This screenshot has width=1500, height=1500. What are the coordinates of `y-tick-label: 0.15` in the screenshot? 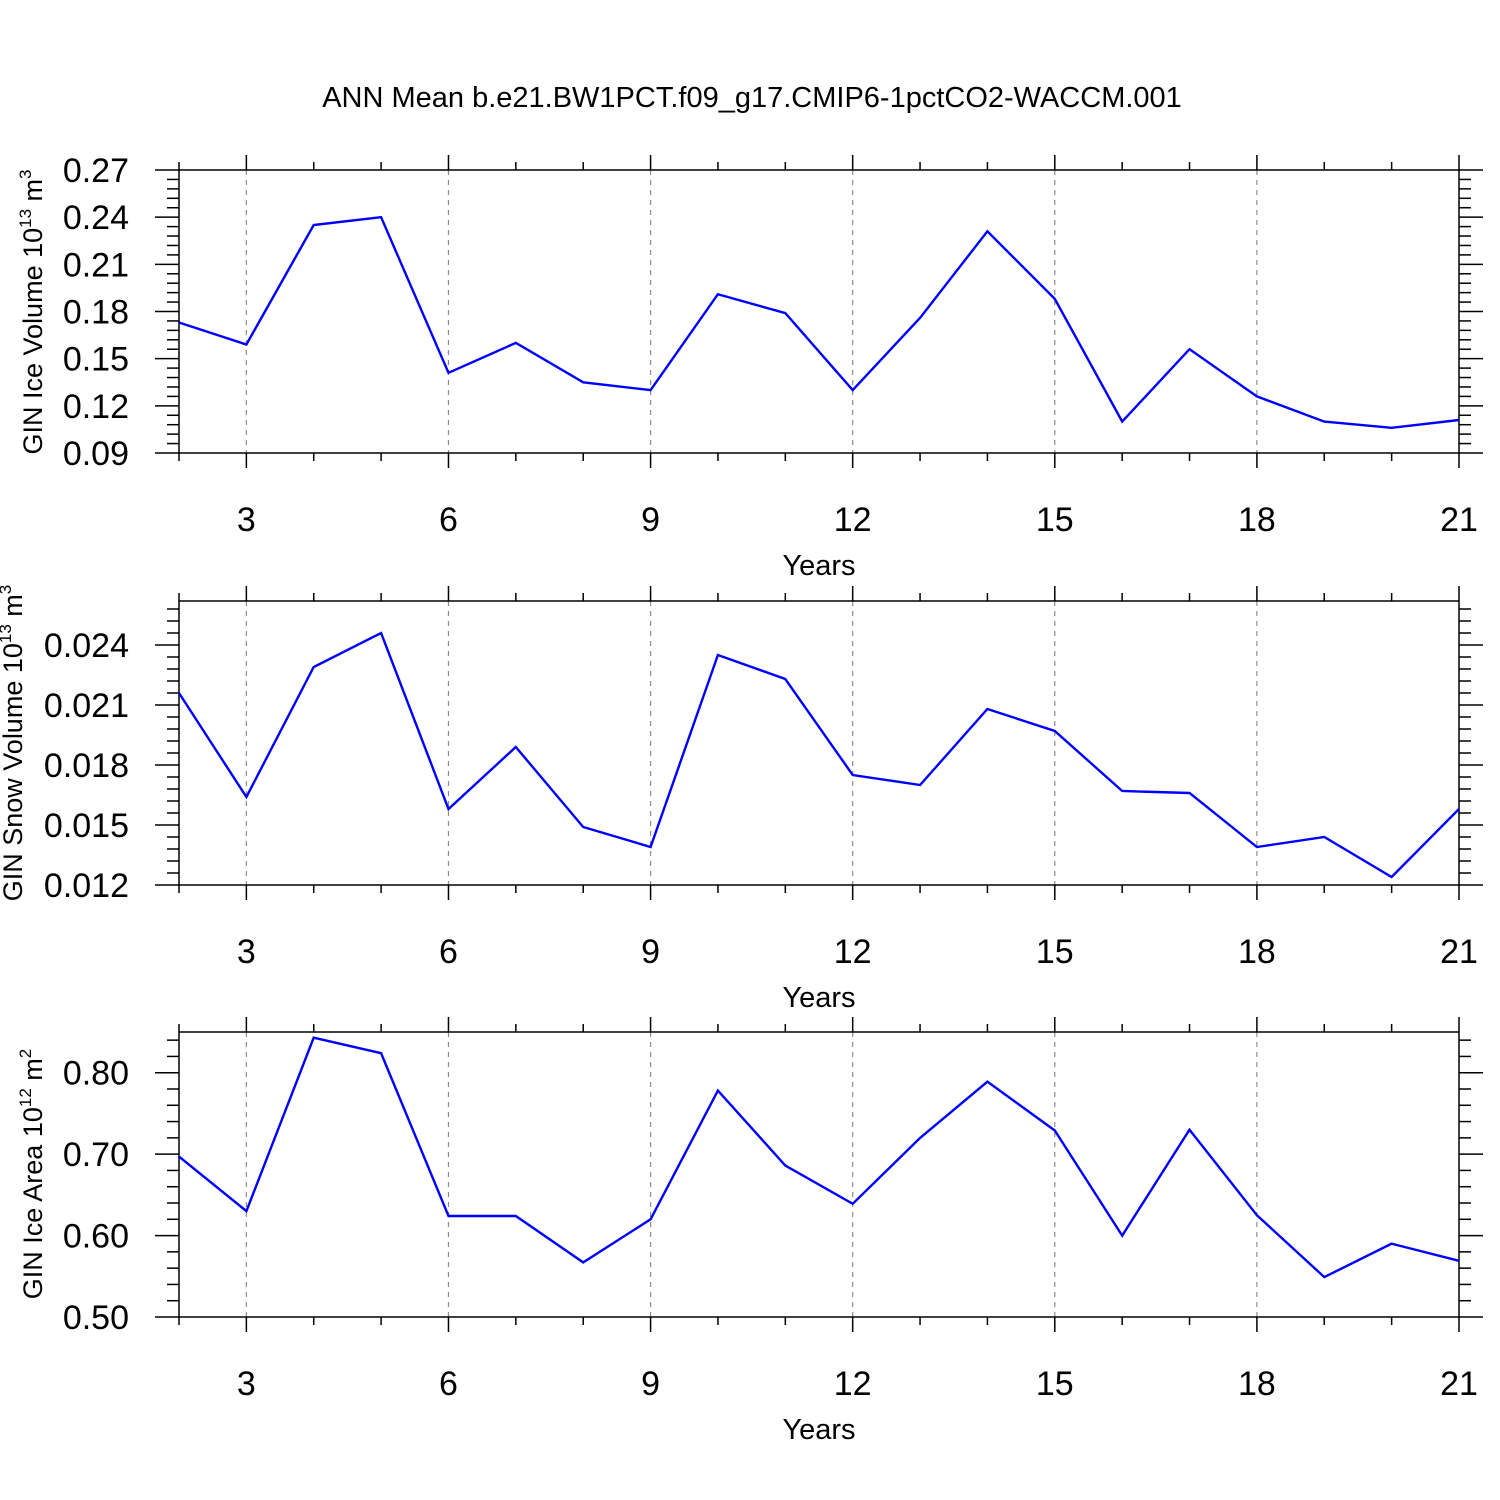 It's located at (96, 360).